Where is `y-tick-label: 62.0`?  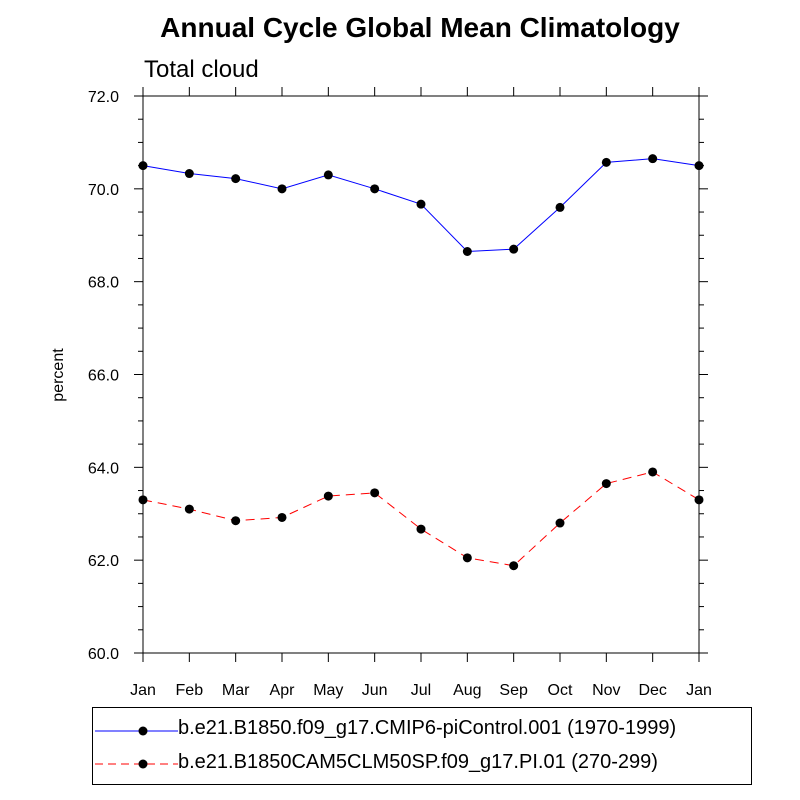
y-tick-label: 62.0 is located at coordinates (103, 561).